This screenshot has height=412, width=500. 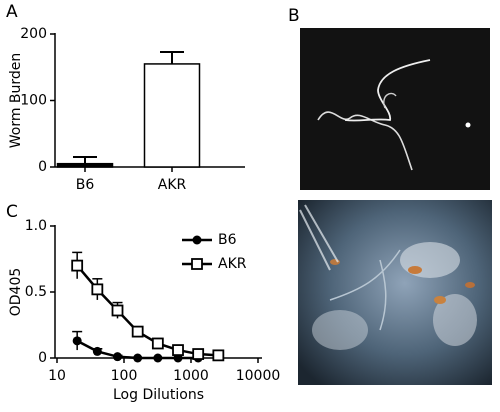 I want to click on x-tick-label: B6, so click(x=85, y=185).